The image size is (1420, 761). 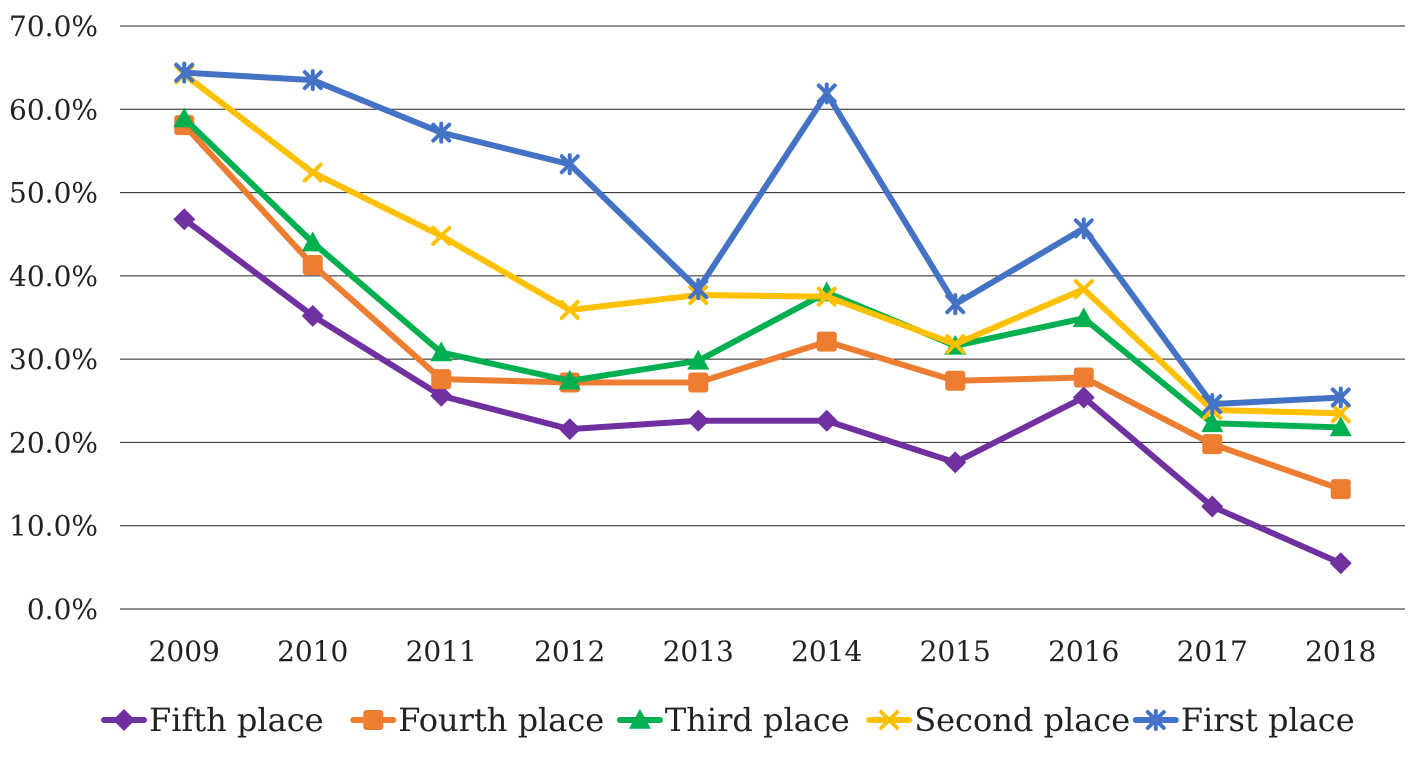 I want to click on legend-item-third-place: Third place, so click(x=733, y=720).